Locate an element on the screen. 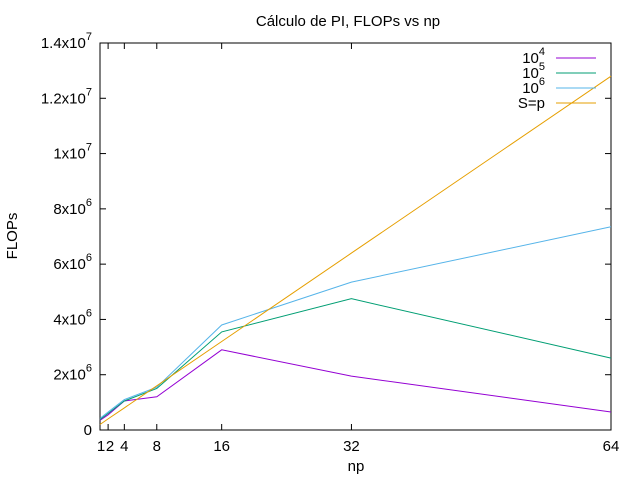 Image resolution: width=640 pixels, height=480 pixels. y-tick-mantissa: 4x10 is located at coordinates (69, 319).